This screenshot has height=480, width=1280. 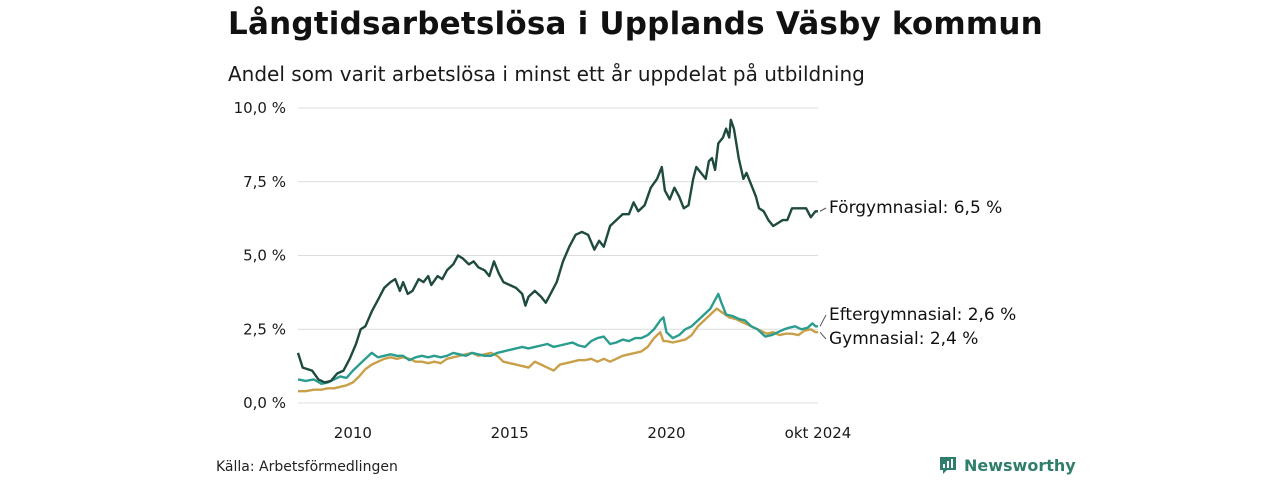 What do you see at coordinates (264, 403) in the screenshot?
I see `y-tick-label: 0,0 %` at bounding box center [264, 403].